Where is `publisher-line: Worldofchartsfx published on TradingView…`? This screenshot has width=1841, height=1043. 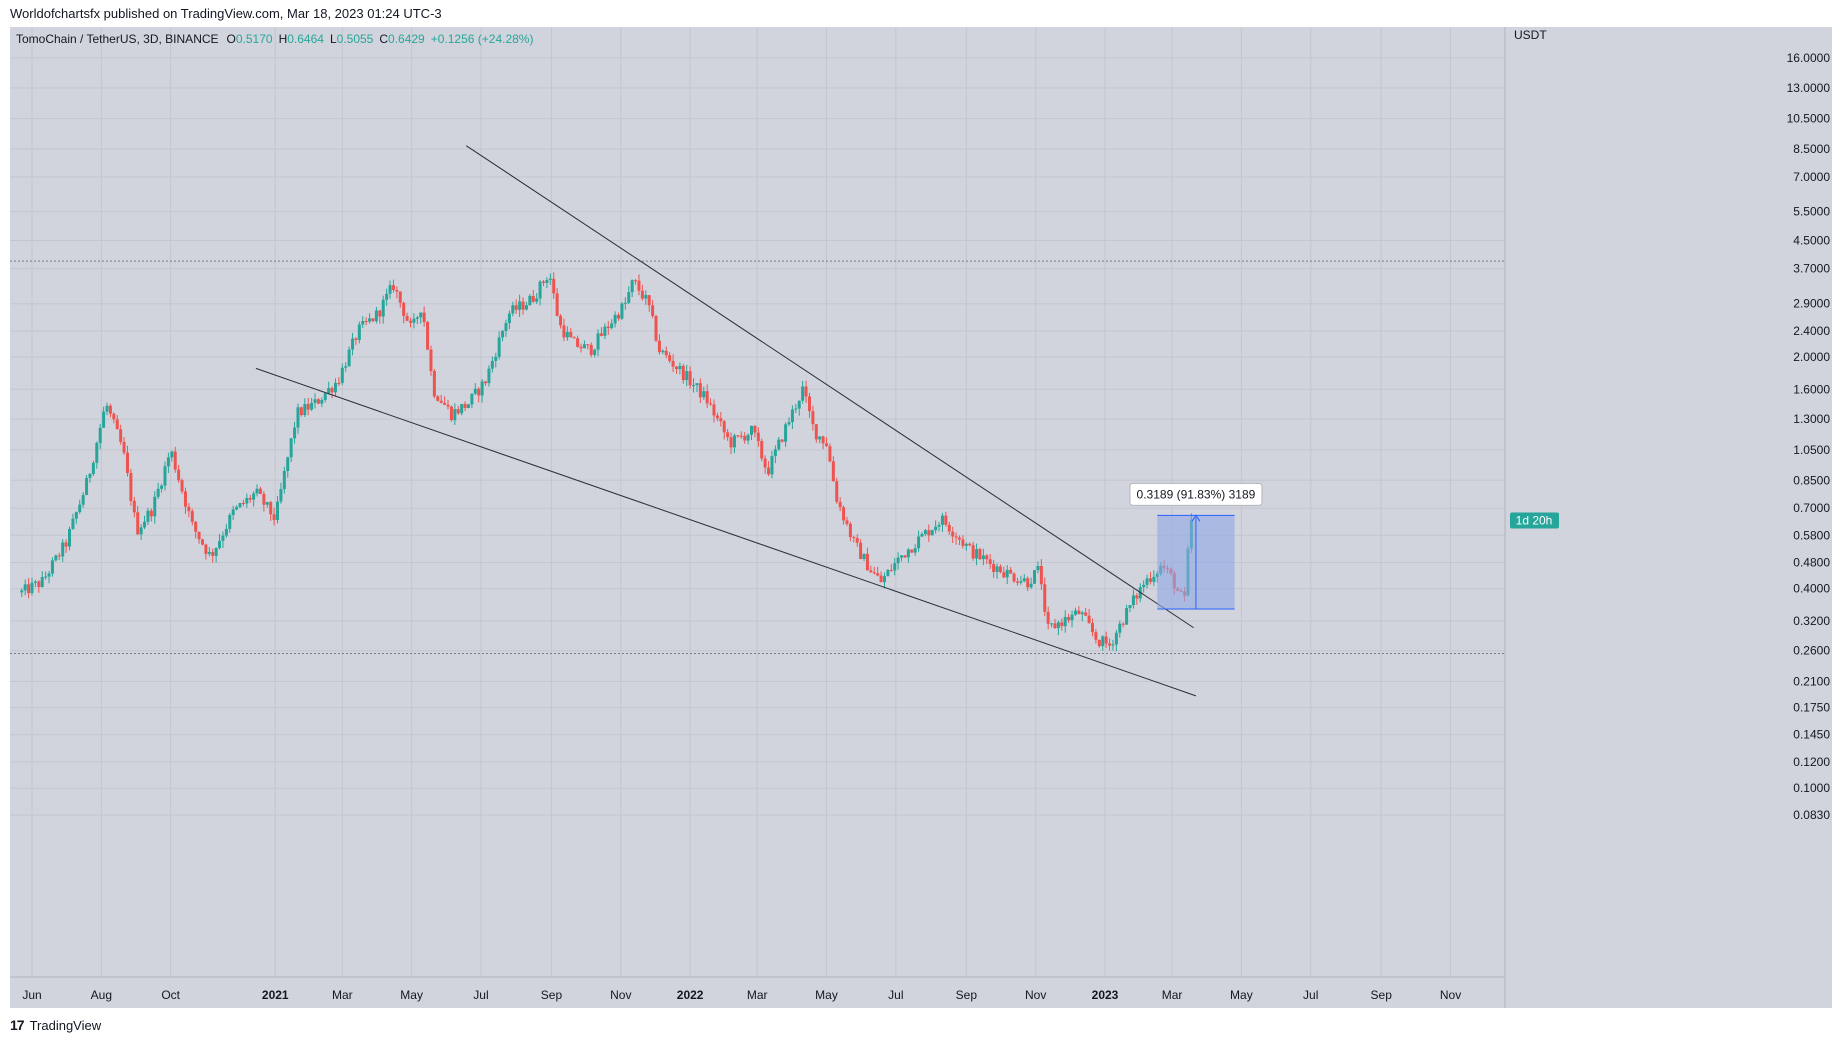
publisher-line: Worldofchartsfx published on TradingView… is located at coordinates (226, 13).